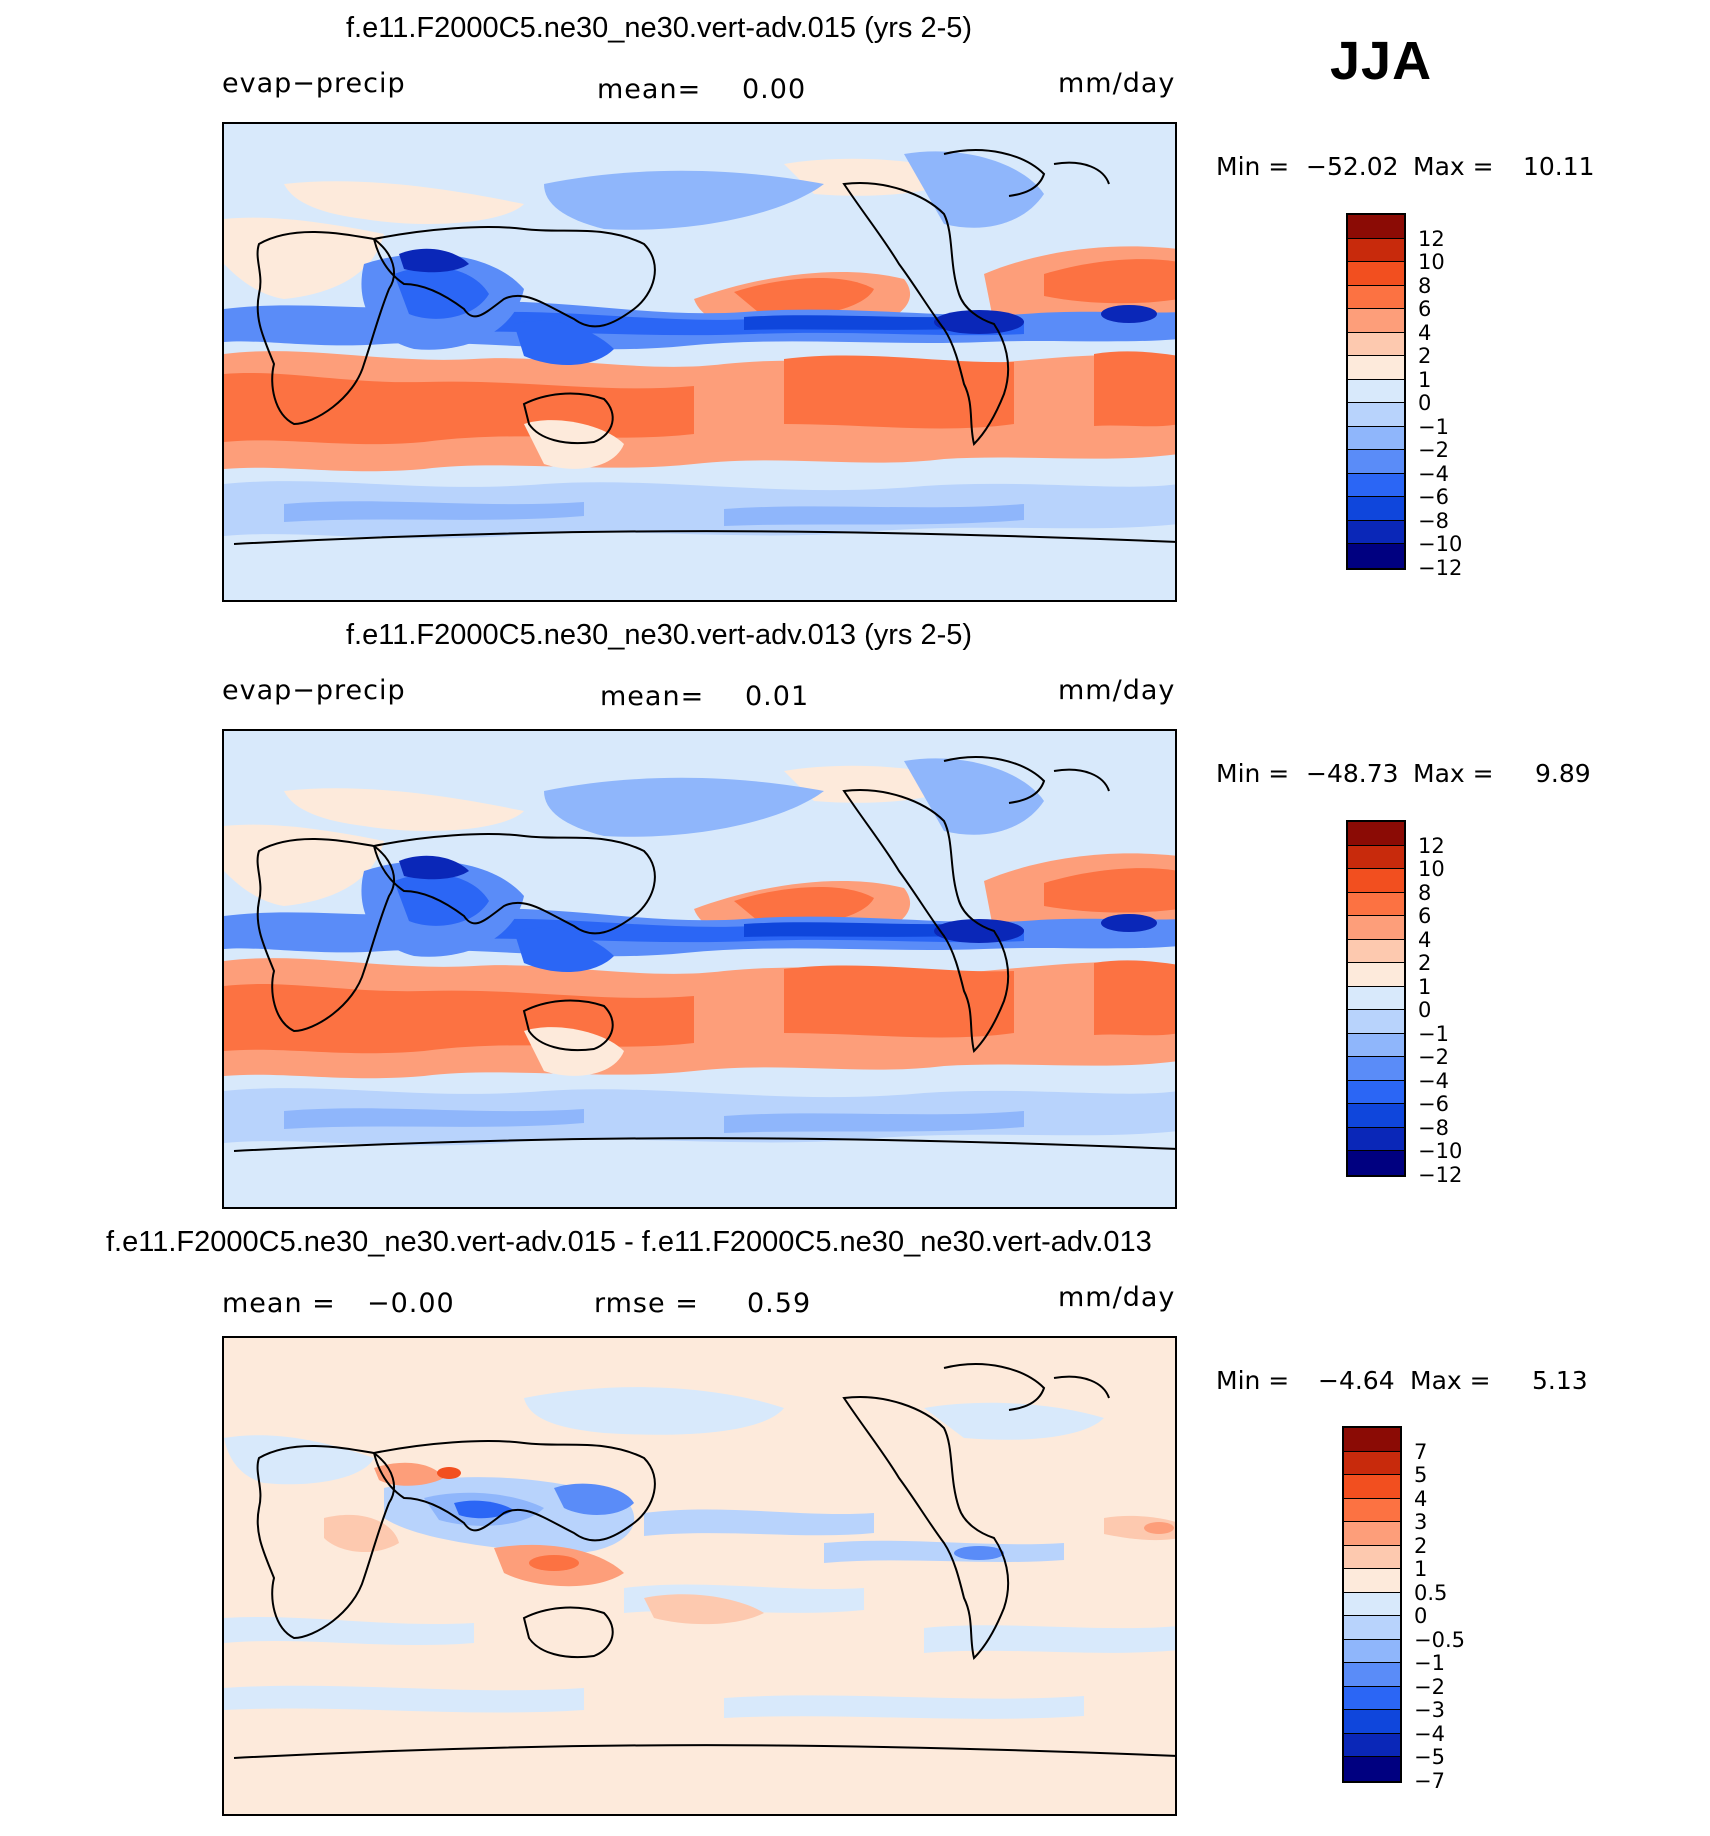 This screenshot has height=1836, width=1710. Describe the element at coordinates (1433, 1080) in the screenshot. I see `colorbar-level-label: −4` at that location.